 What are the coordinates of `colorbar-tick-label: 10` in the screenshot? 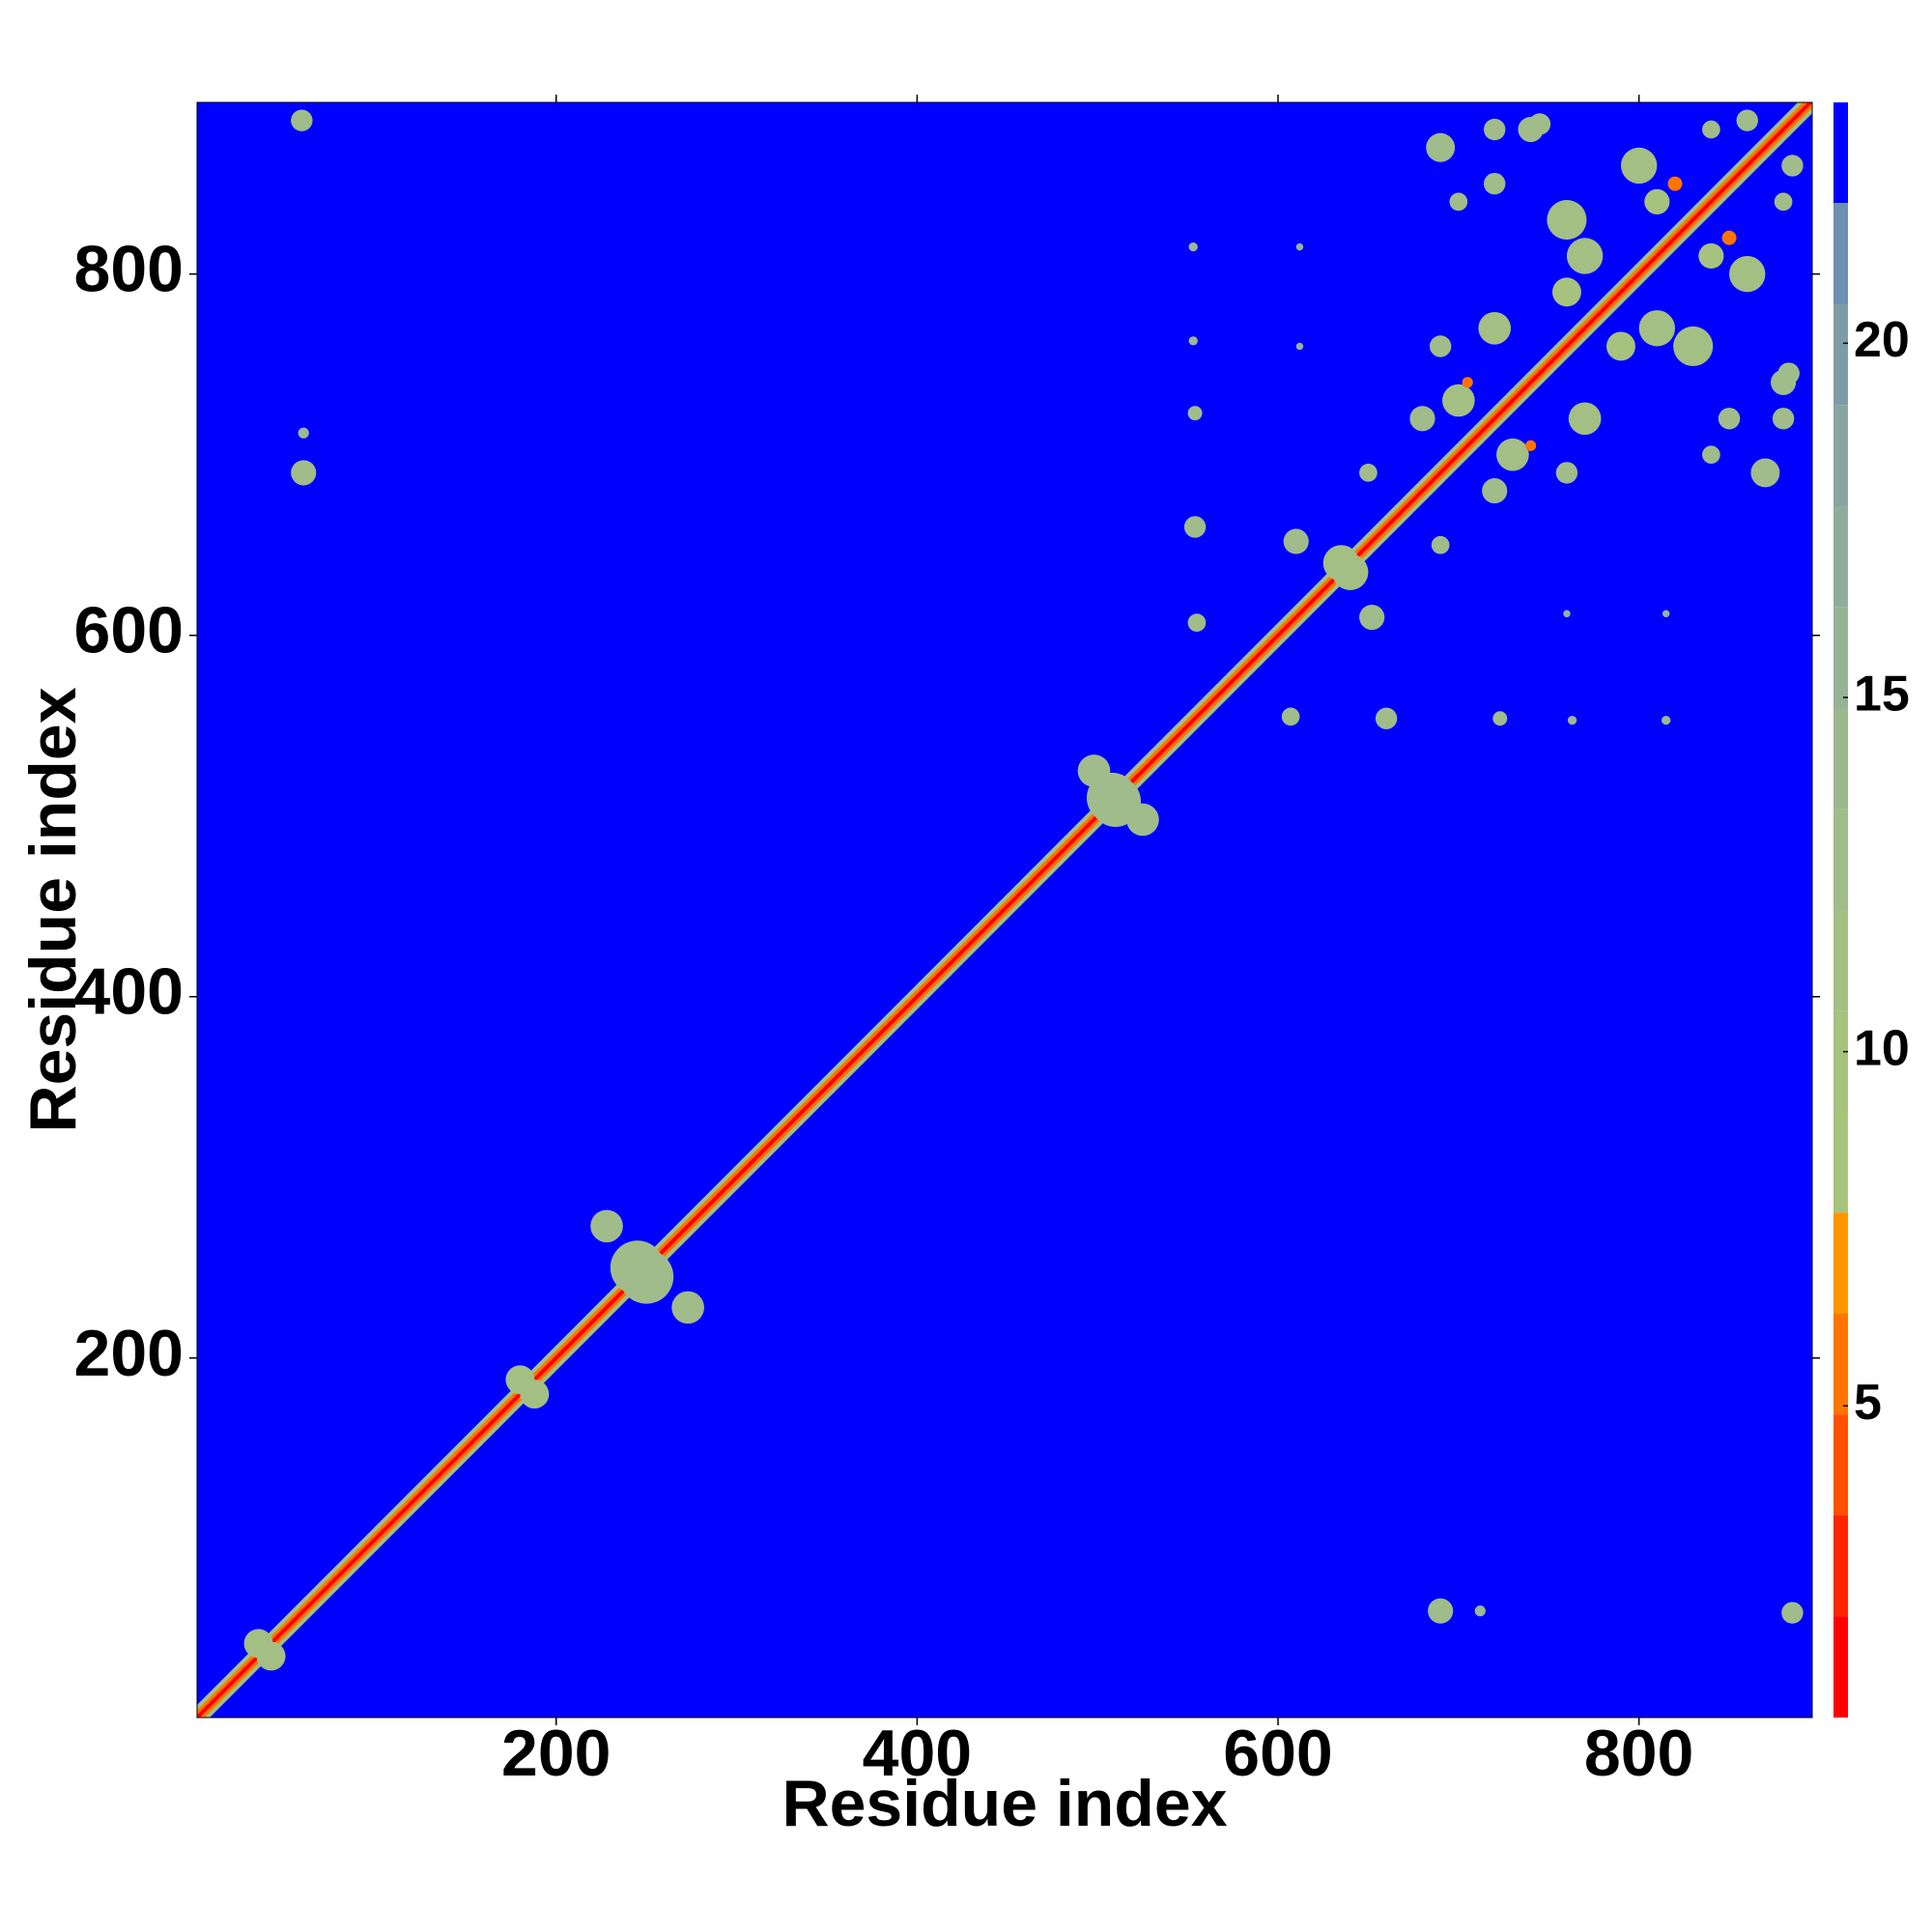 It's located at (1882, 1048).